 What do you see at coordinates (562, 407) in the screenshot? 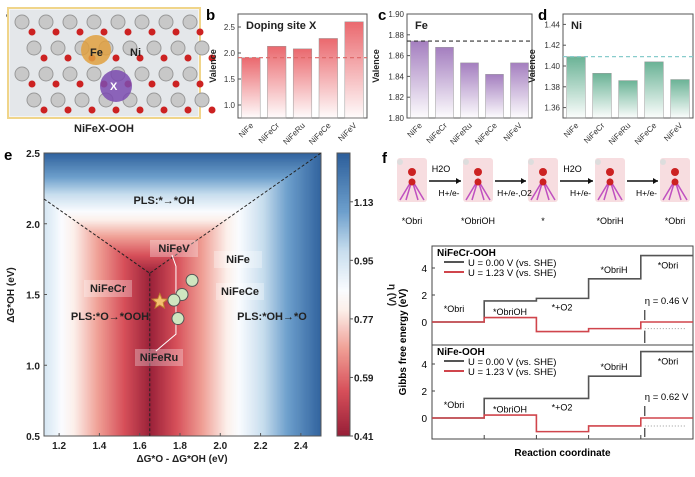
I see `state-label: *+O2` at bounding box center [562, 407].